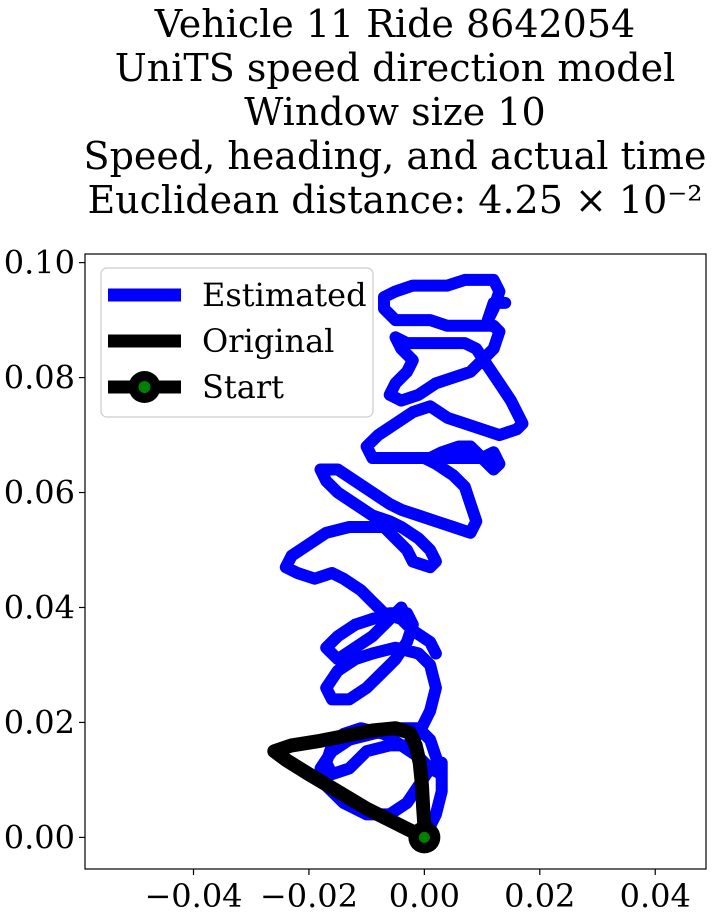 This screenshot has width=713, height=916. Describe the element at coordinates (395, 156) in the screenshot. I see `title-line: Speed, heading, and actual time` at that location.